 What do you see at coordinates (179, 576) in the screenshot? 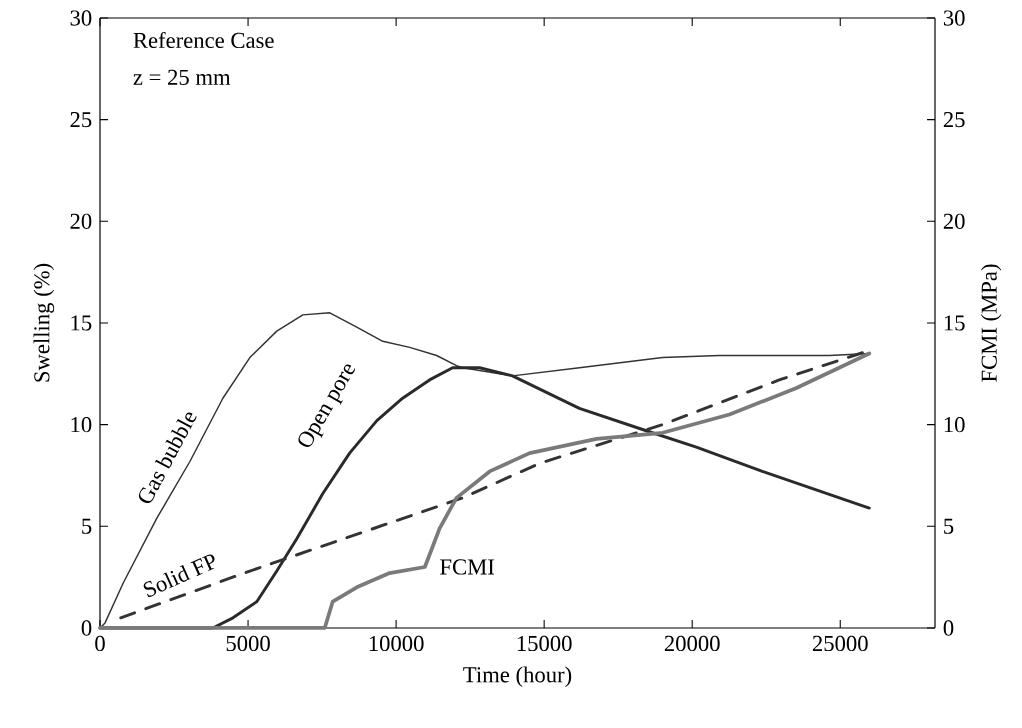
I see `text: Solid FP` at bounding box center [179, 576].